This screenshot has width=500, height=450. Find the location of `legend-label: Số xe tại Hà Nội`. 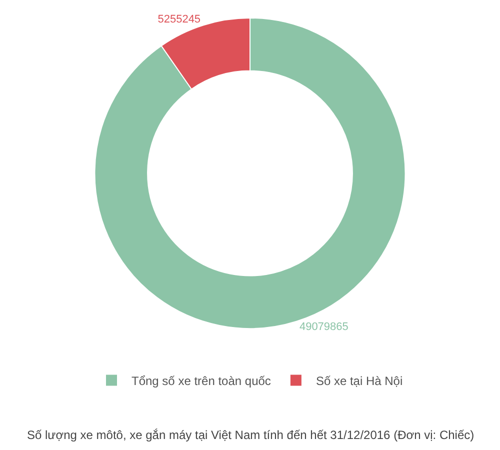

legend-label: Số xe tại Hà Nội is located at coordinates (359, 381).